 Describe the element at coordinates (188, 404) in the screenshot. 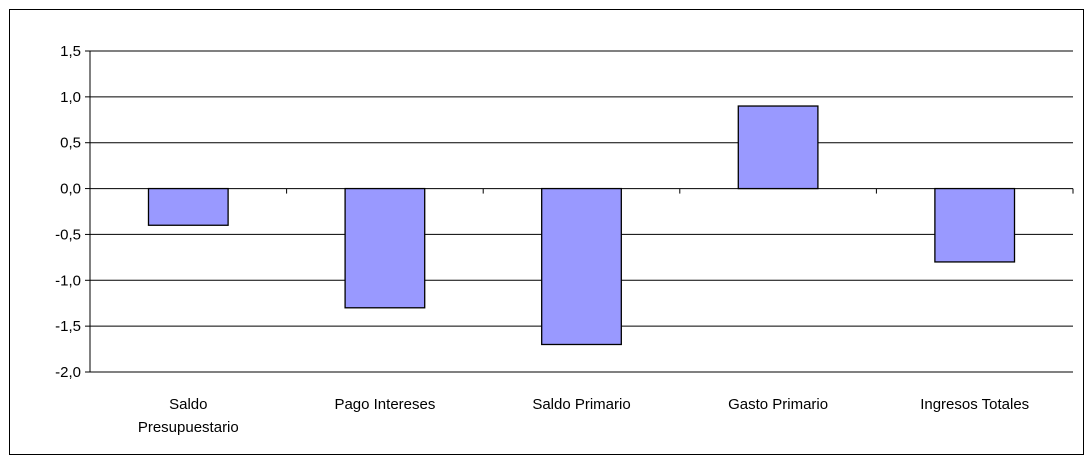

I see `x-category-label-line: Saldo` at that location.